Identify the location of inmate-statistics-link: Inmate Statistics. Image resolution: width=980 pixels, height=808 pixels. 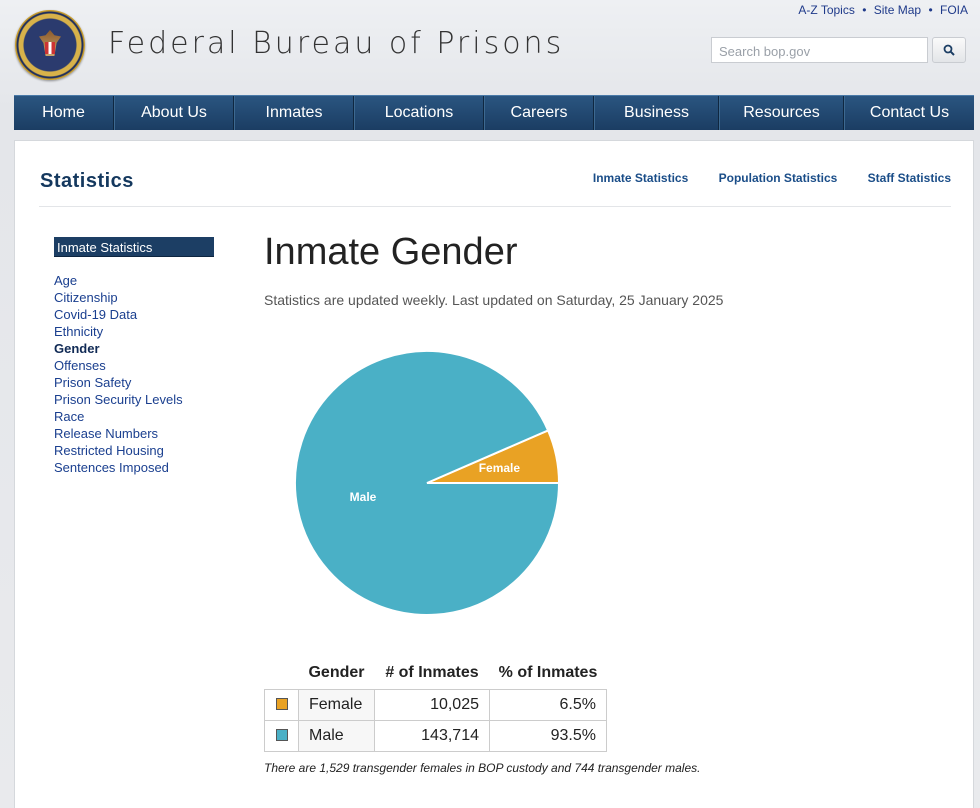
(640, 178).